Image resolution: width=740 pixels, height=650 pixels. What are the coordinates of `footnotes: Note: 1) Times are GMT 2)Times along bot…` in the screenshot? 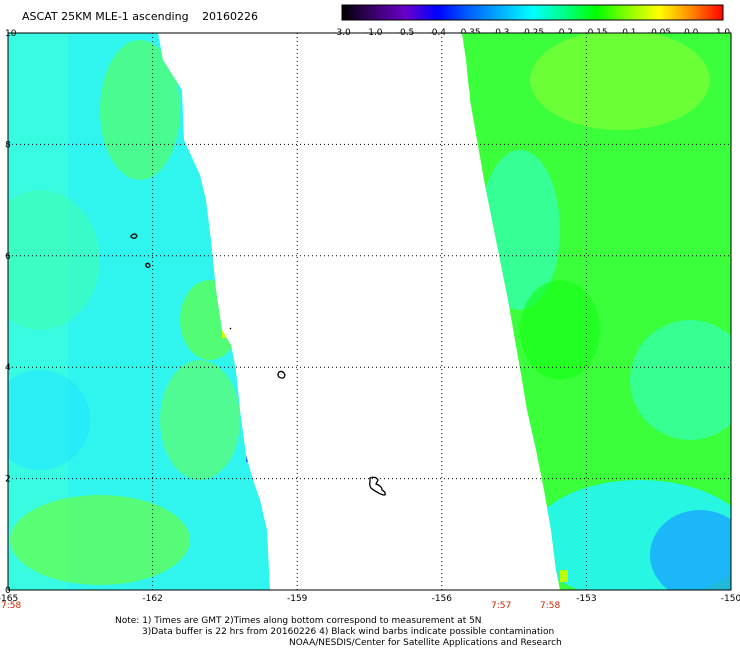 It's located at (338, 632).